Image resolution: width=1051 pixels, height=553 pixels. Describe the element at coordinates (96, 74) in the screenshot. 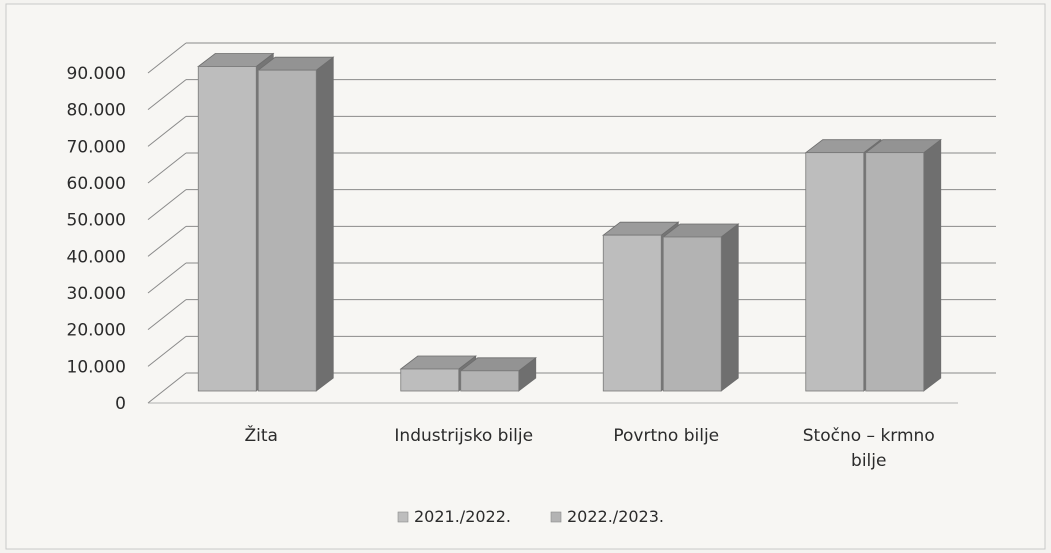

I see `y-tick-label: 90.000` at that location.